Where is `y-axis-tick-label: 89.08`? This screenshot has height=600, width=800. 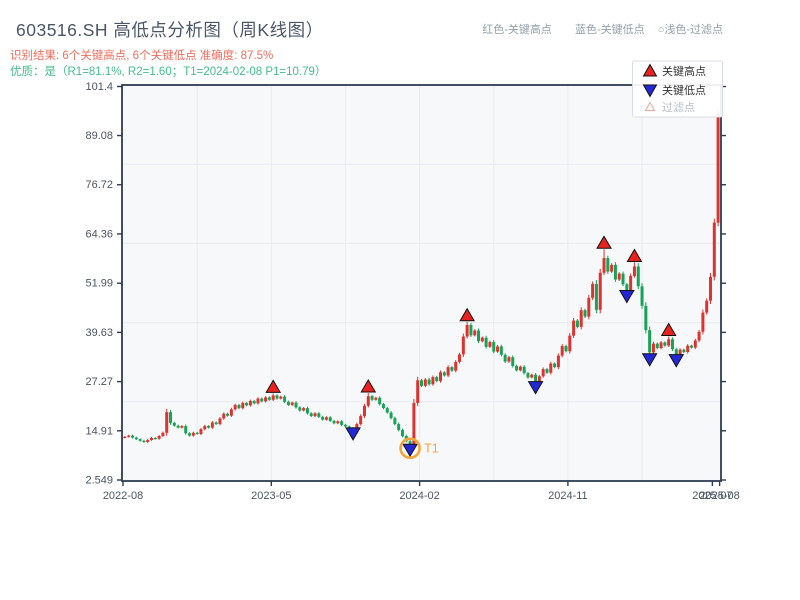
y-axis-tick-label: 89.08 is located at coordinates (99, 136).